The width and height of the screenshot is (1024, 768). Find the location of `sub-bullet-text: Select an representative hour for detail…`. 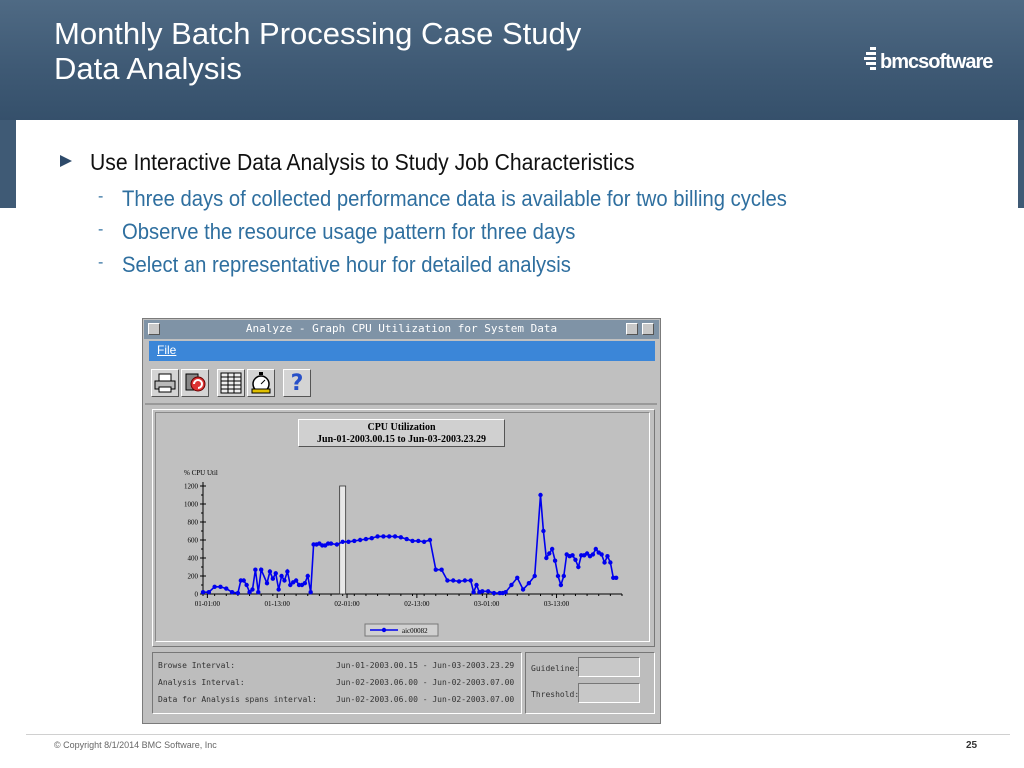

sub-bullet-text: Select an representative hour for detail… is located at coordinates (346, 264).